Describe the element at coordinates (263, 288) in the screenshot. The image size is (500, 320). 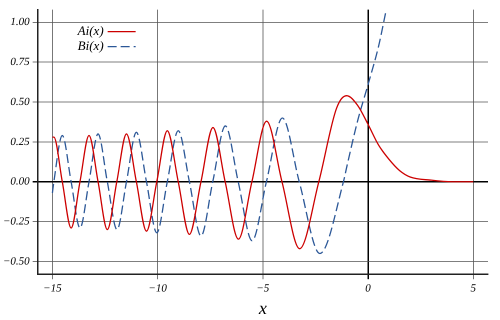
I see `x-tick-label: −5` at that location.